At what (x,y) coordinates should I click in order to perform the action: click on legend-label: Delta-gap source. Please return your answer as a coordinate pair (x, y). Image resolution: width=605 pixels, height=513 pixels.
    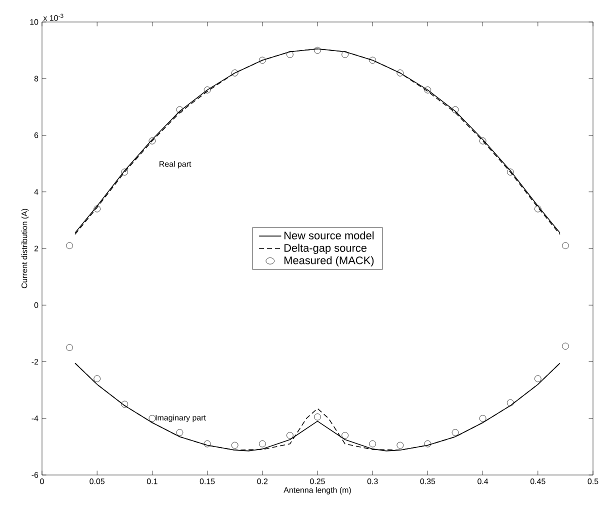
    Looking at the image, I should click on (325, 249).